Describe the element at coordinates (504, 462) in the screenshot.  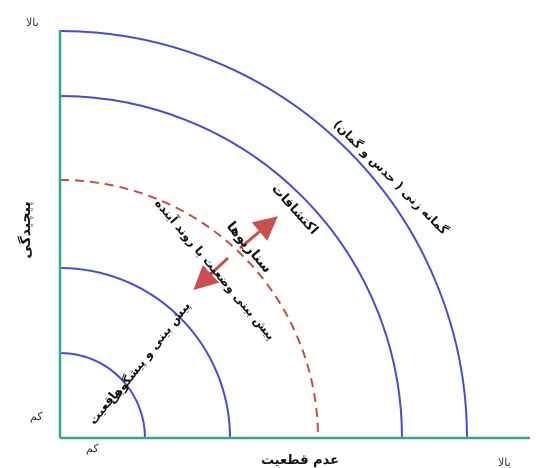
I see `x-axis-right-label: بالا` at that location.